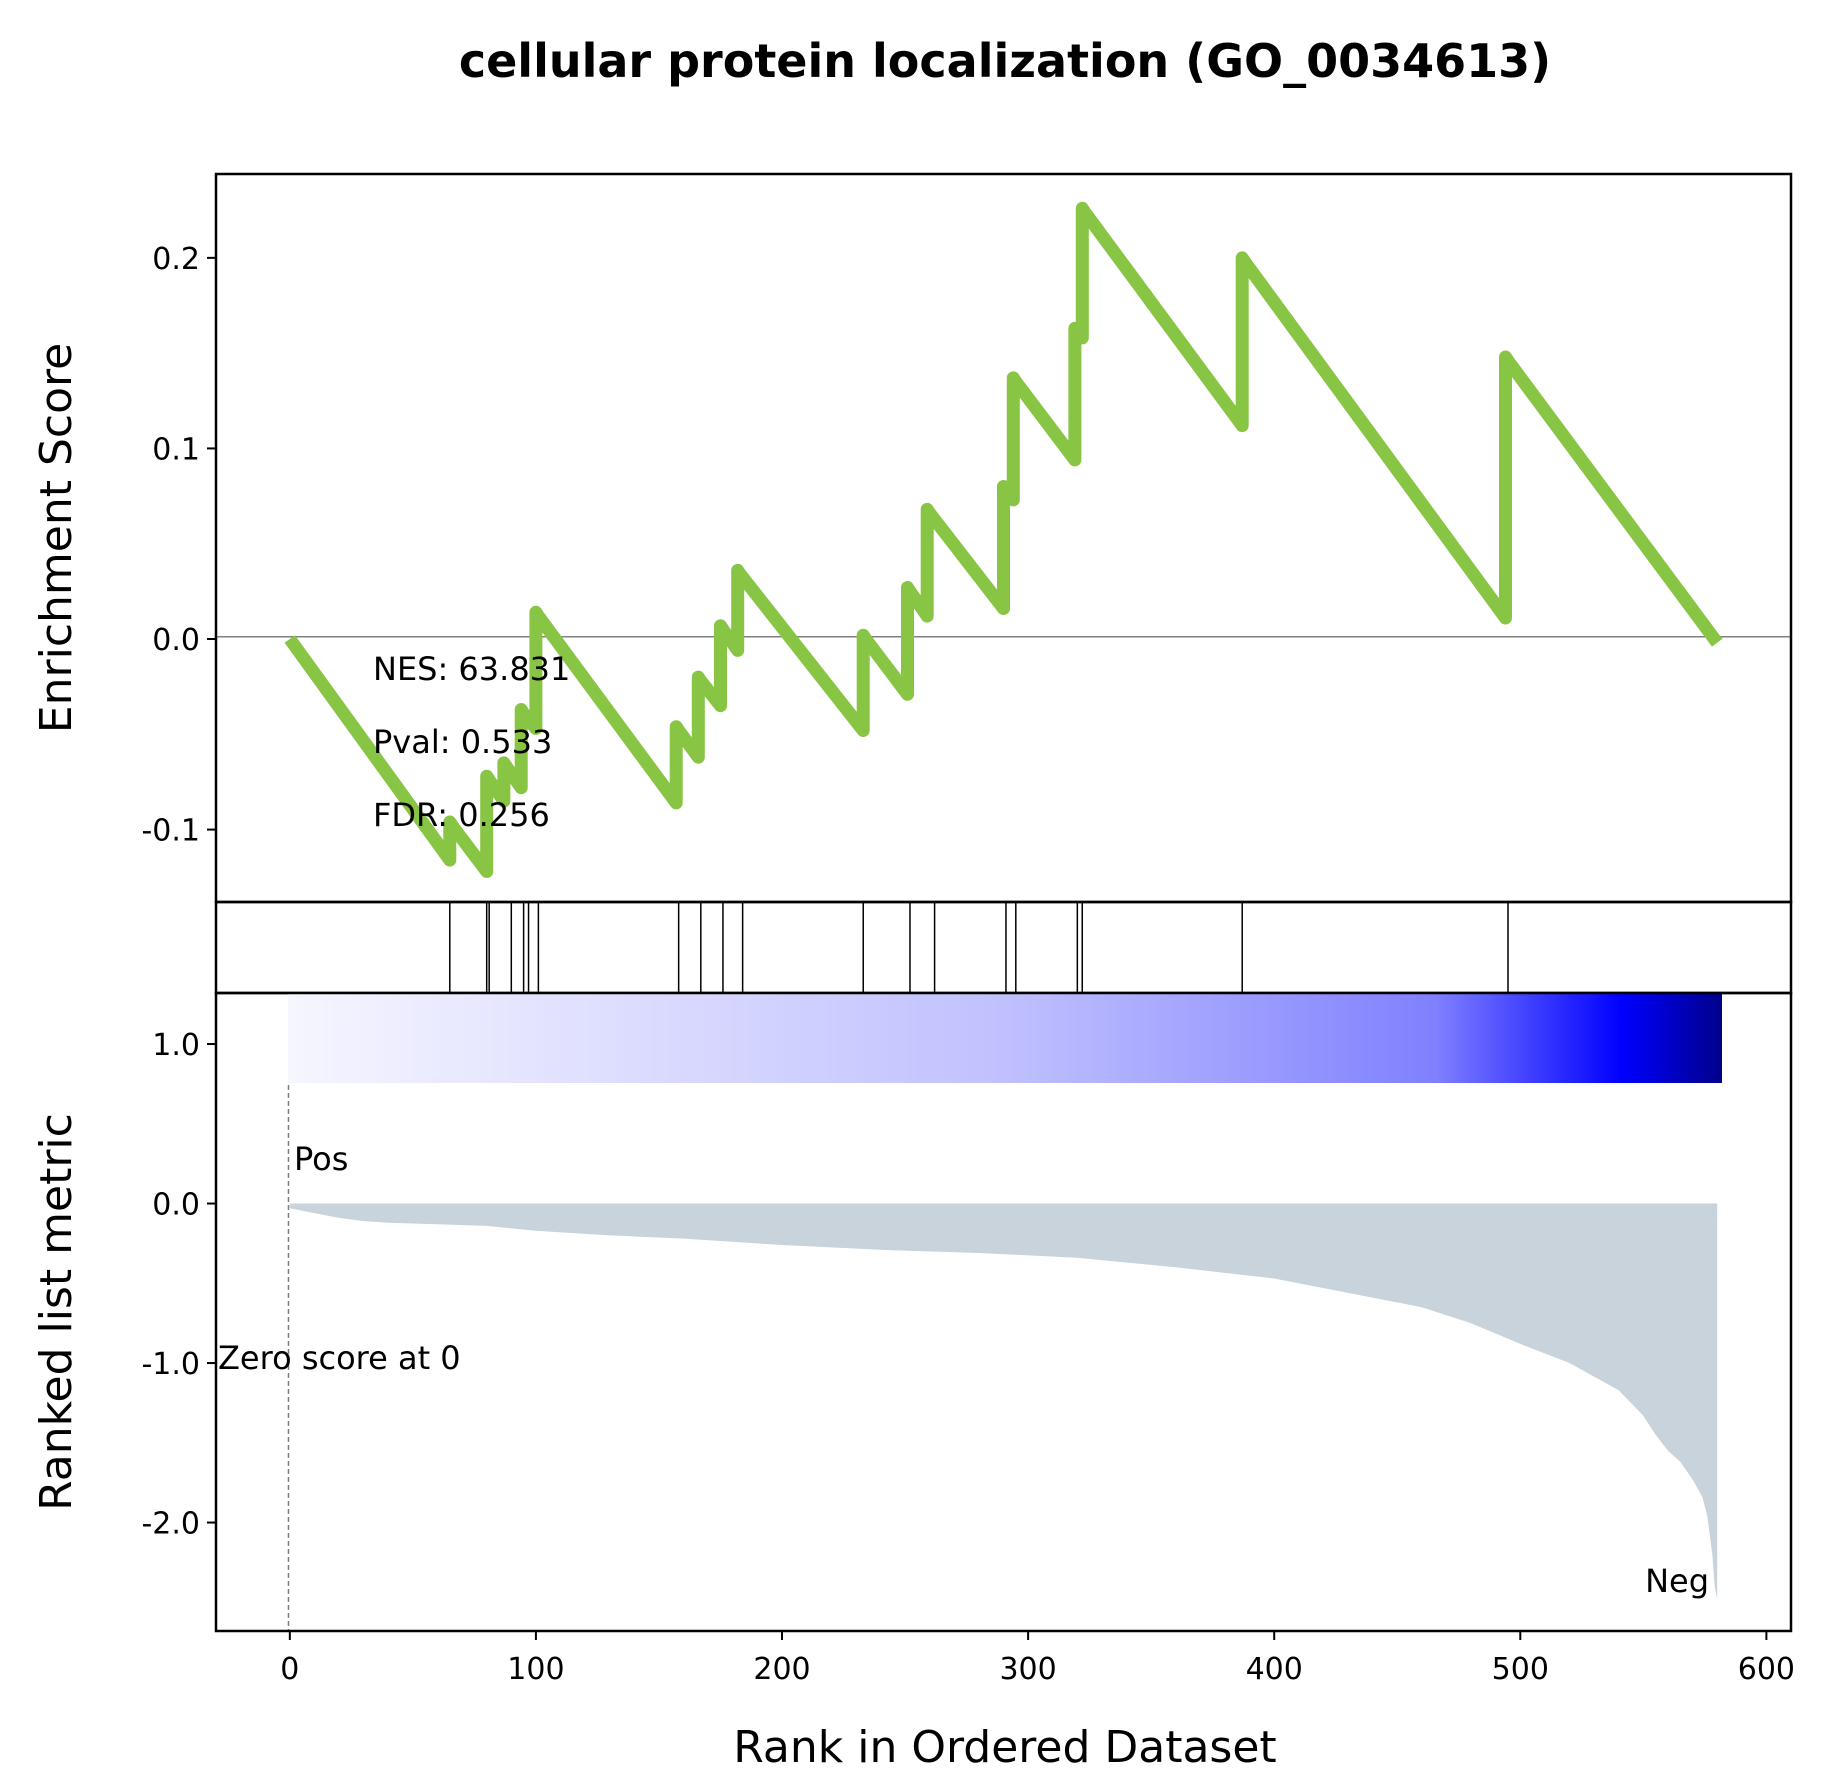  I want to click on fdr-annotation: FDR: 0.256, so click(461, 815).